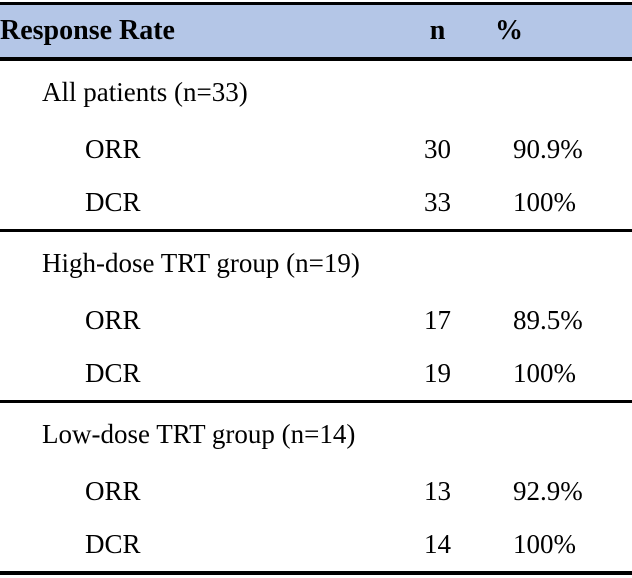  I want to click on metric-row: DCR 19 100%, so click(316, 374).